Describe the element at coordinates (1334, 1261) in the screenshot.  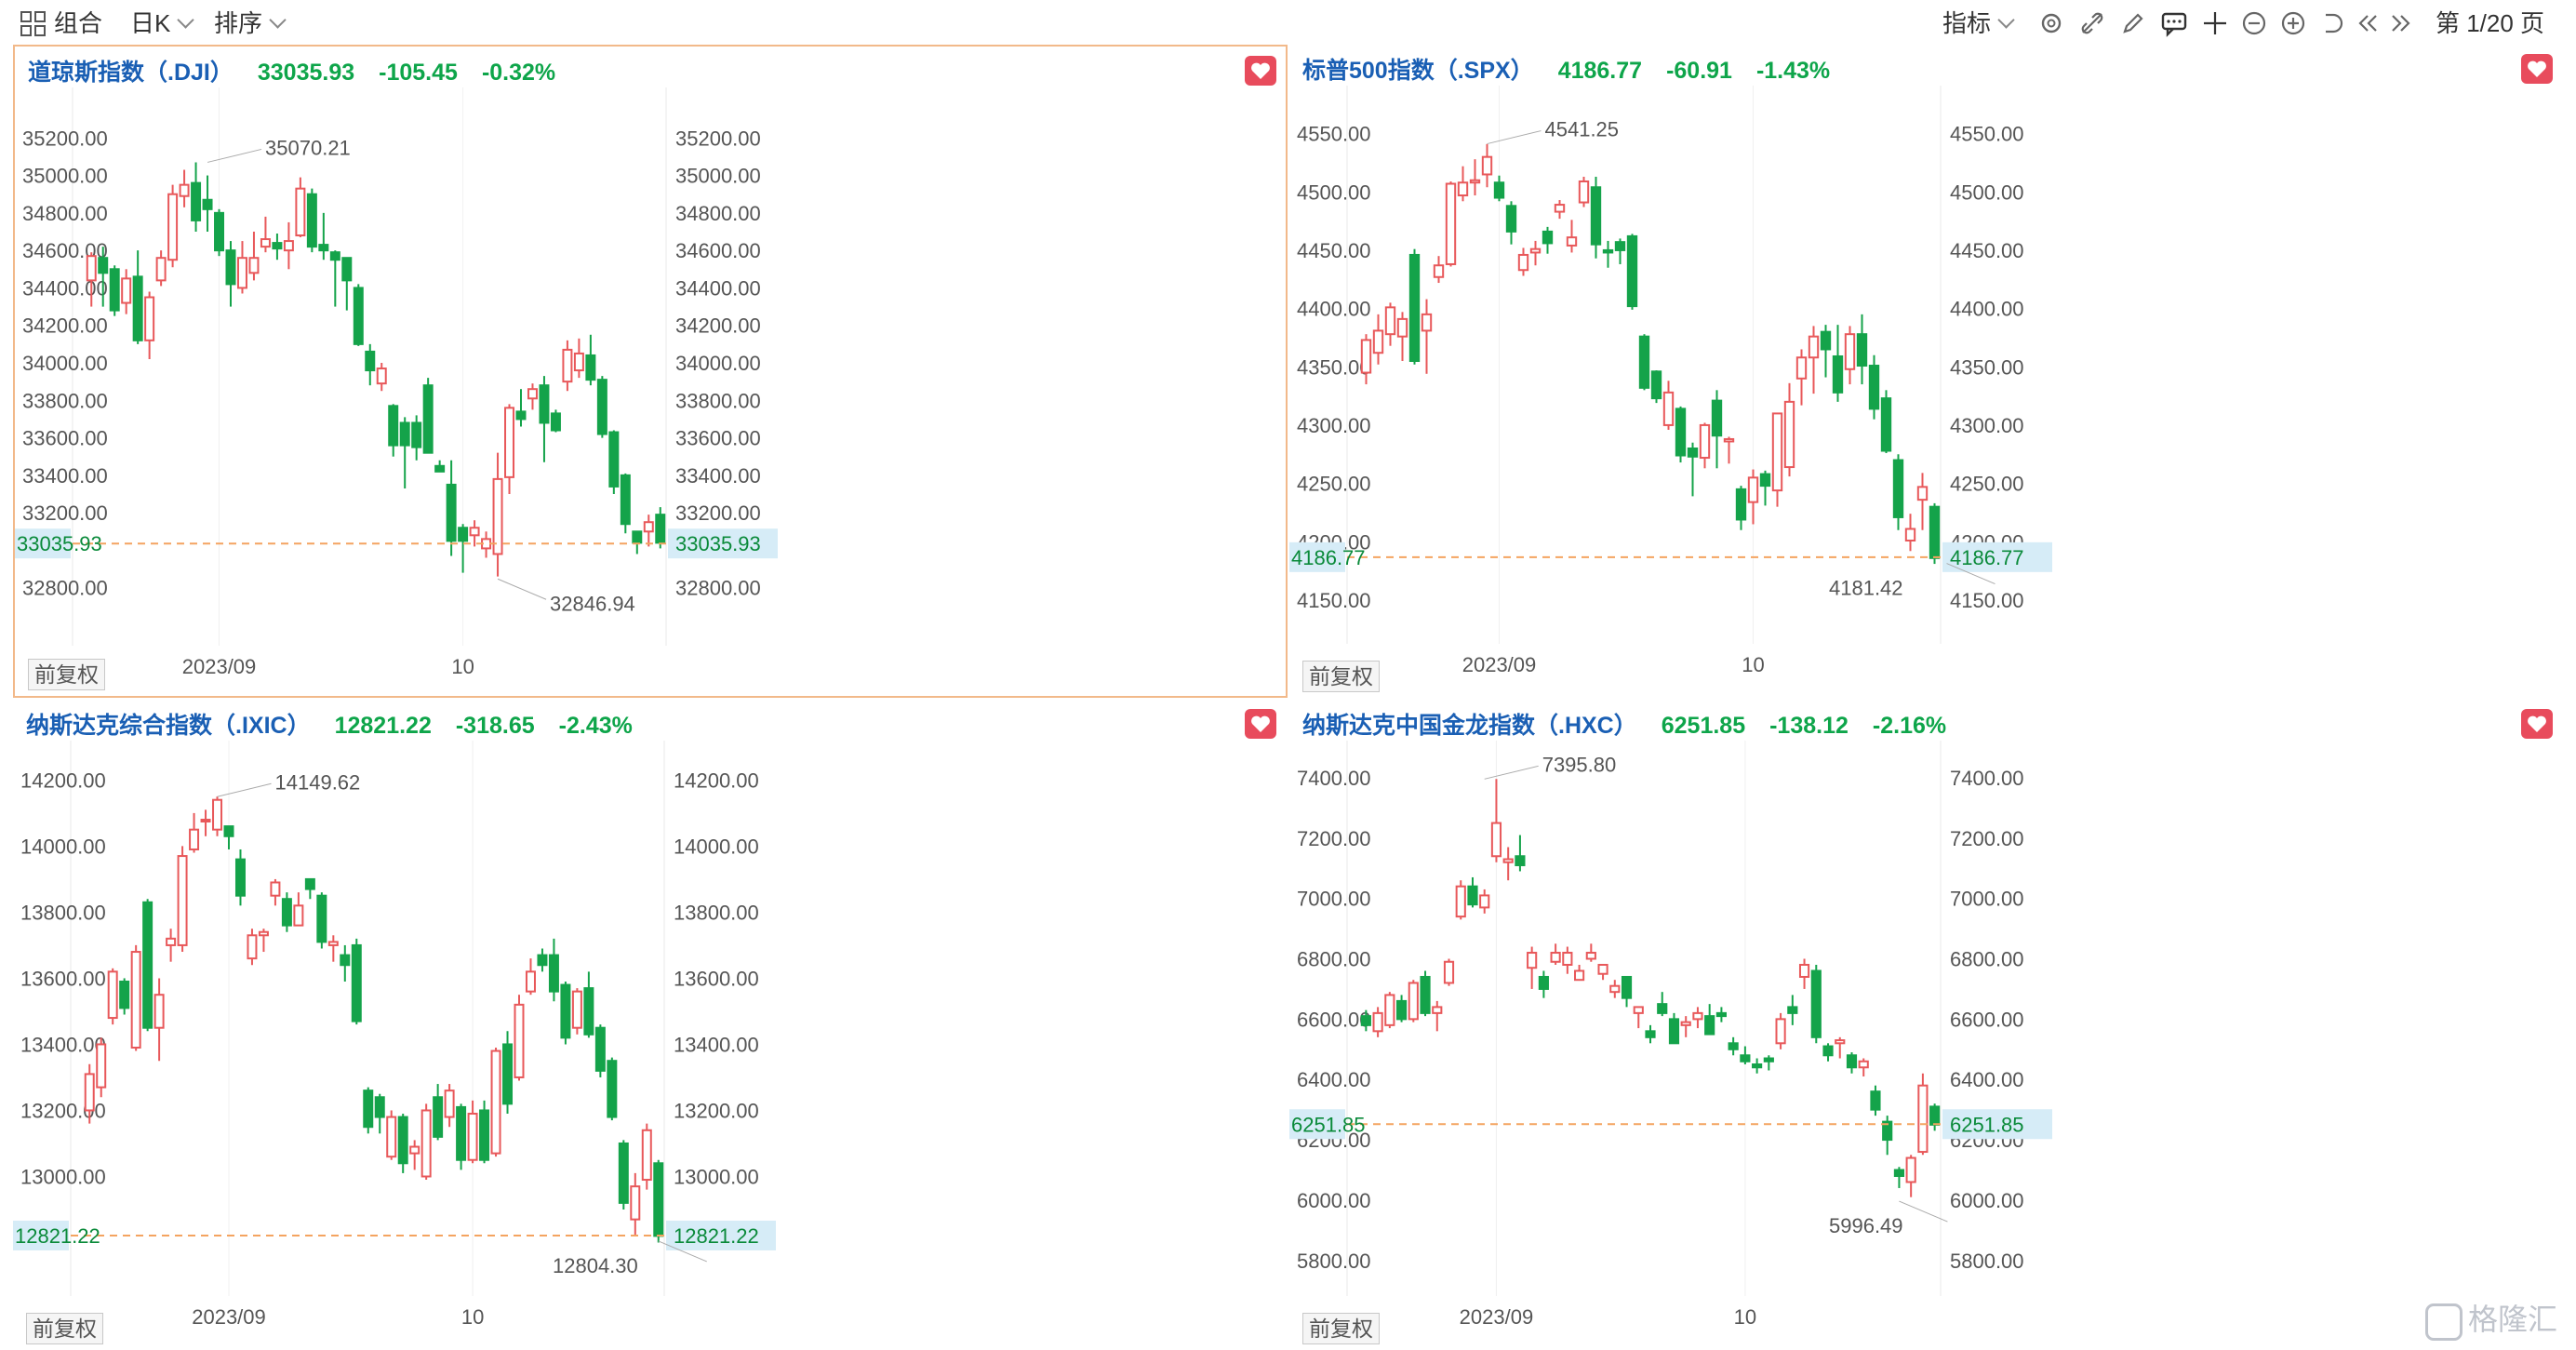
I see `y-tick-label-left: 5800.00` at that location.